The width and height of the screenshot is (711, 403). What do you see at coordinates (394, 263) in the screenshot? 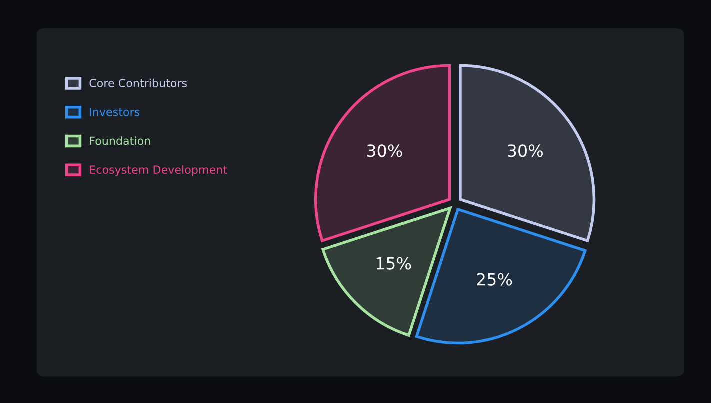
I see `data-label: 15%` at bounding box center [394, 263].